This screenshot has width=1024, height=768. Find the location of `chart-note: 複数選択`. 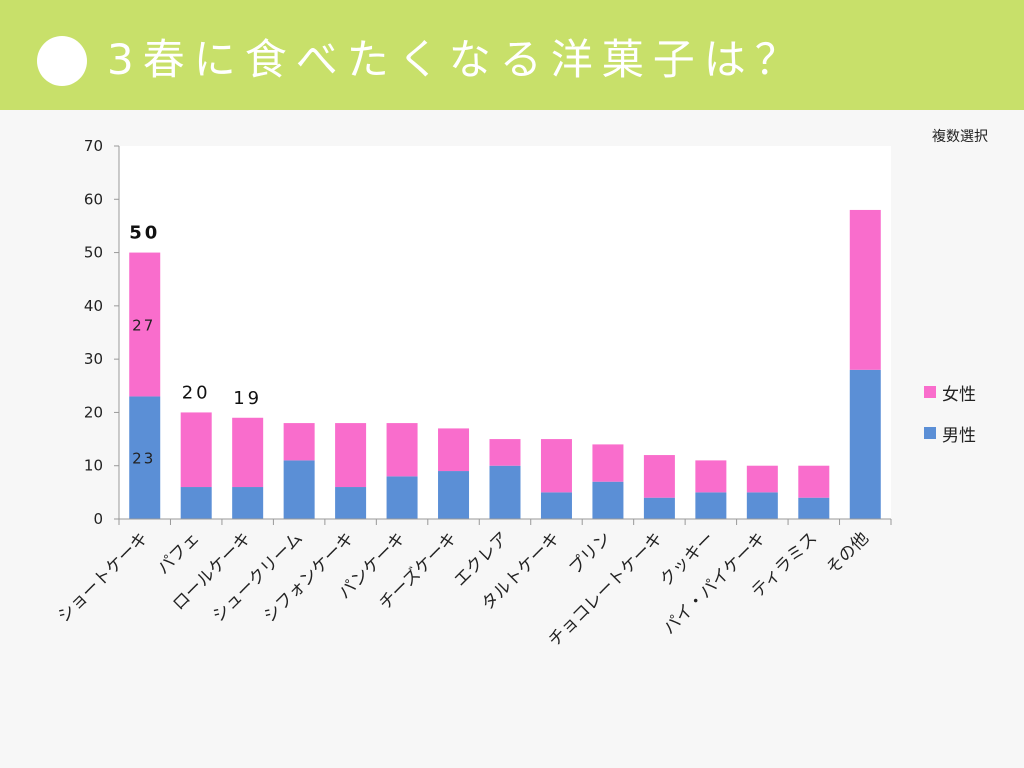

chart-note: 複数選択 is located at coordinates (960, 137).